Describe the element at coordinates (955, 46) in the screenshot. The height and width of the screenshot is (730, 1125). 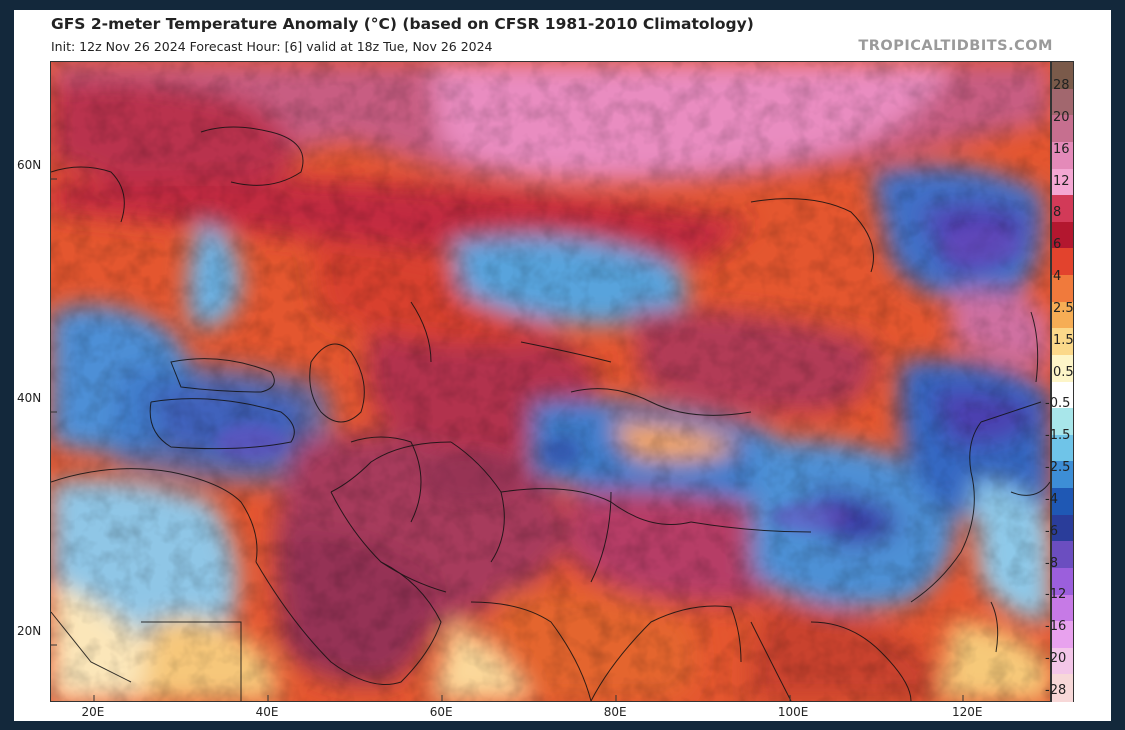
I see `brand-watermark: TROPICALTIDBITS.COM` at that location.